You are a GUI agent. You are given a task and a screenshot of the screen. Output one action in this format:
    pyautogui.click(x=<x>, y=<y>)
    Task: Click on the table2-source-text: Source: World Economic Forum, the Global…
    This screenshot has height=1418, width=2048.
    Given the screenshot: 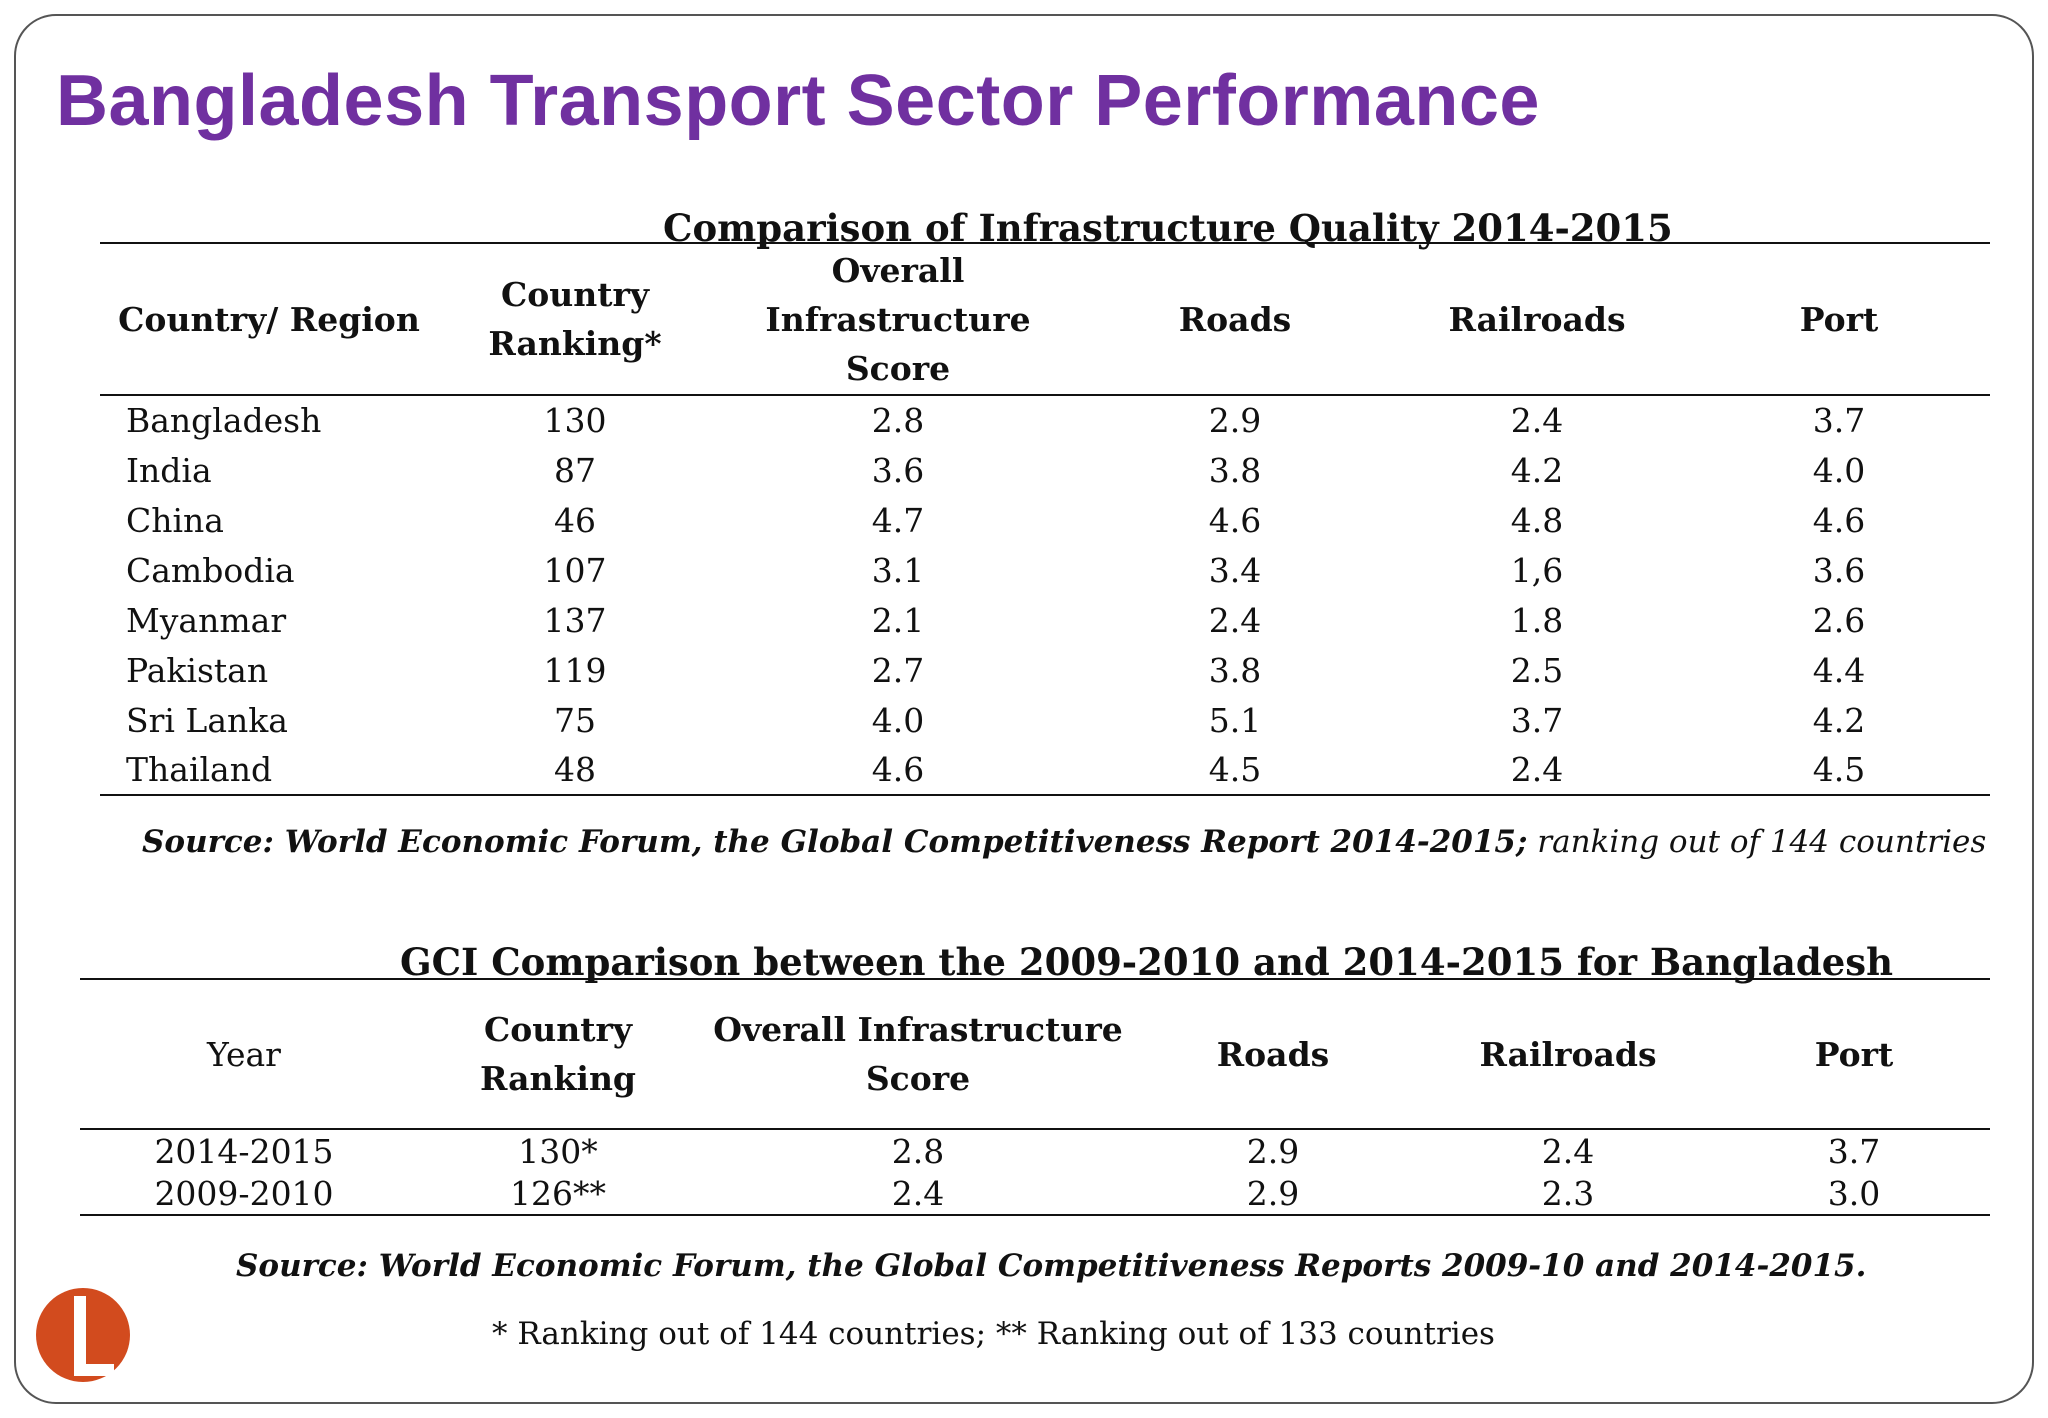 What is the action you would take?
    pyautogui.click(x=1051, y=1266)
    